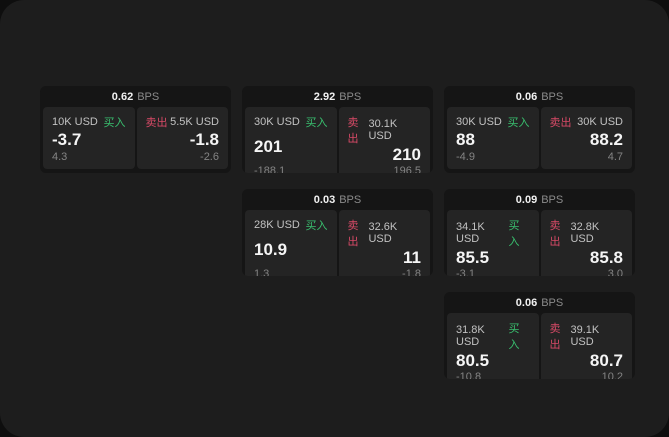 Image resolution: width=669 pixels, height=437 pixels. I want to click on tile-bps-header: 0.09 BPS, so click(539, 199).